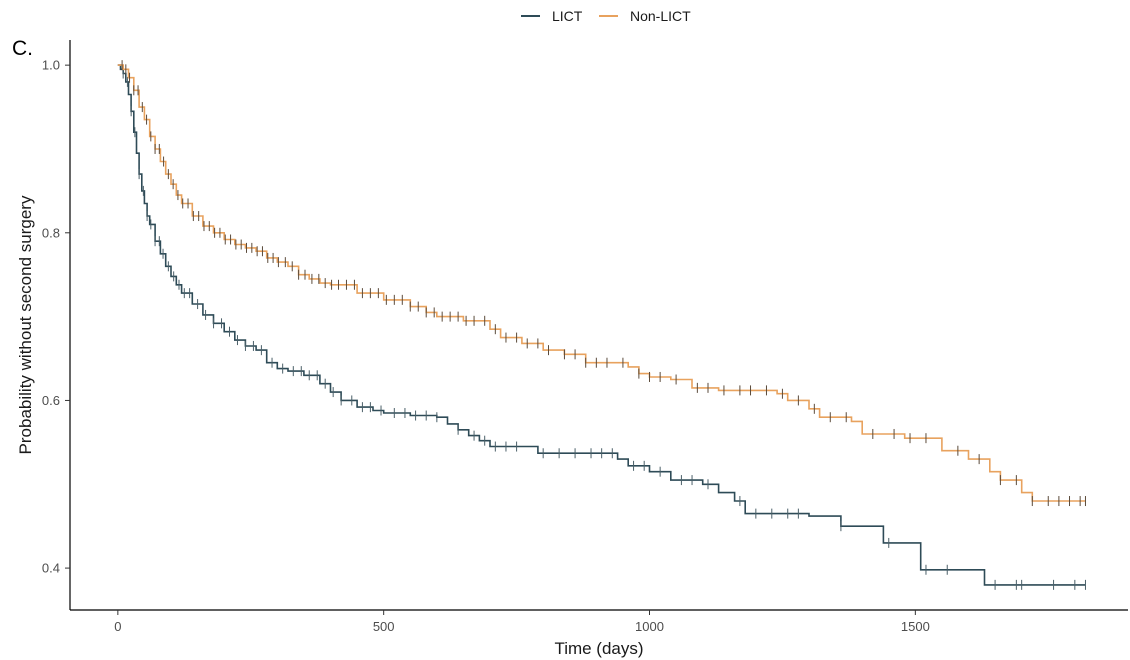  I want to click on x-tick-label: 500, so click(384, 626).